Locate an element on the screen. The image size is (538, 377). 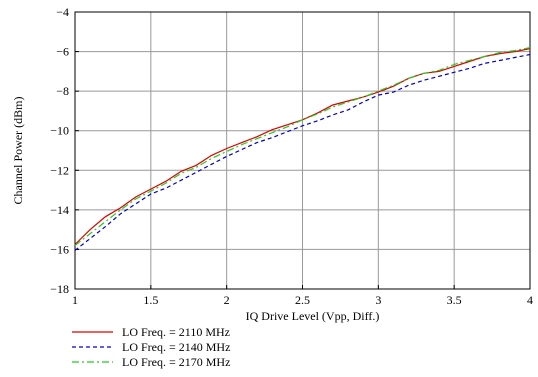
x-tick-label: 4 is located at coordinates (530, 300).